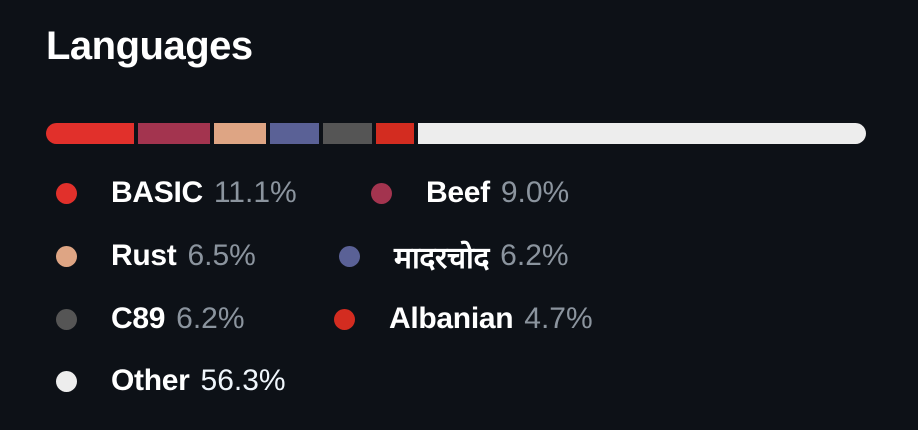 The width and height of the screenshot is (918, 430). I want to click on language-name: Albanian, so click(451, 318).